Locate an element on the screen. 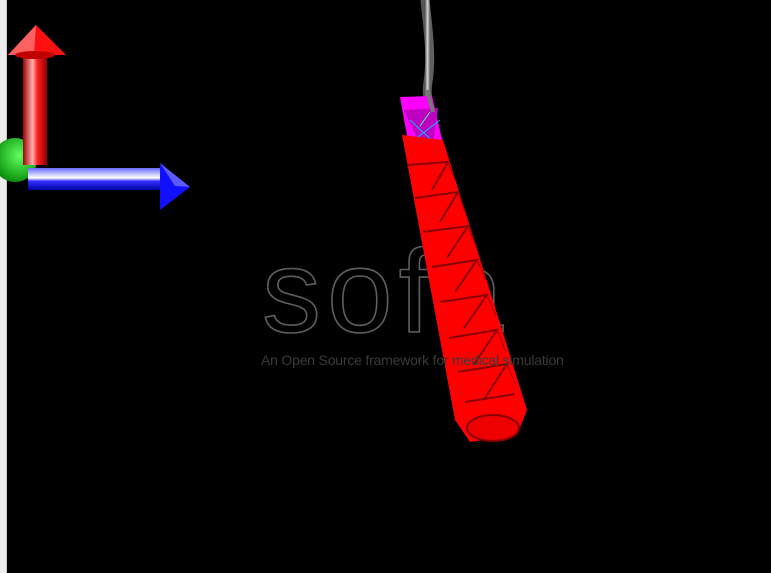 This screenshot has width=771, height=573. axes-gizmo is located at coordinates (95, 117).